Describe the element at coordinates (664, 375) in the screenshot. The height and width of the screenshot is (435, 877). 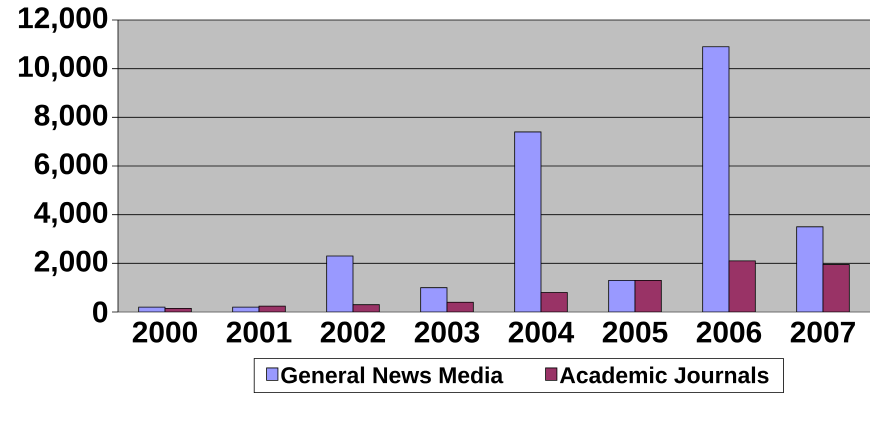
I see `legend-label: Academic Journals` at that location.